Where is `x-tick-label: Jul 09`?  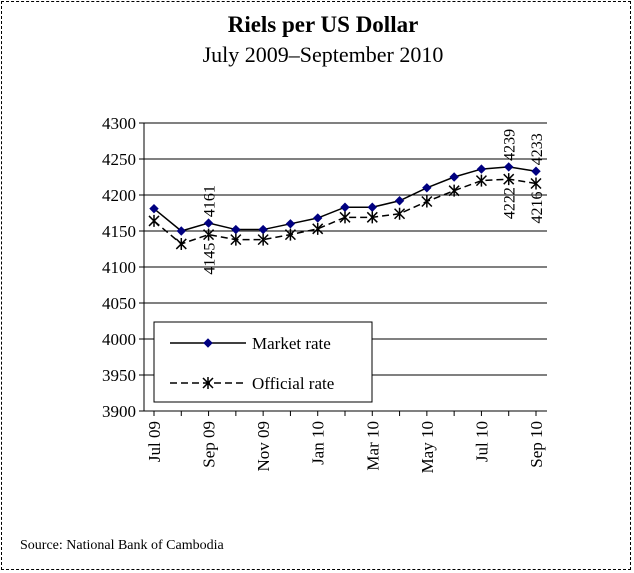 x-tick-label: Jul 09 is located at coordinates (154, 441).